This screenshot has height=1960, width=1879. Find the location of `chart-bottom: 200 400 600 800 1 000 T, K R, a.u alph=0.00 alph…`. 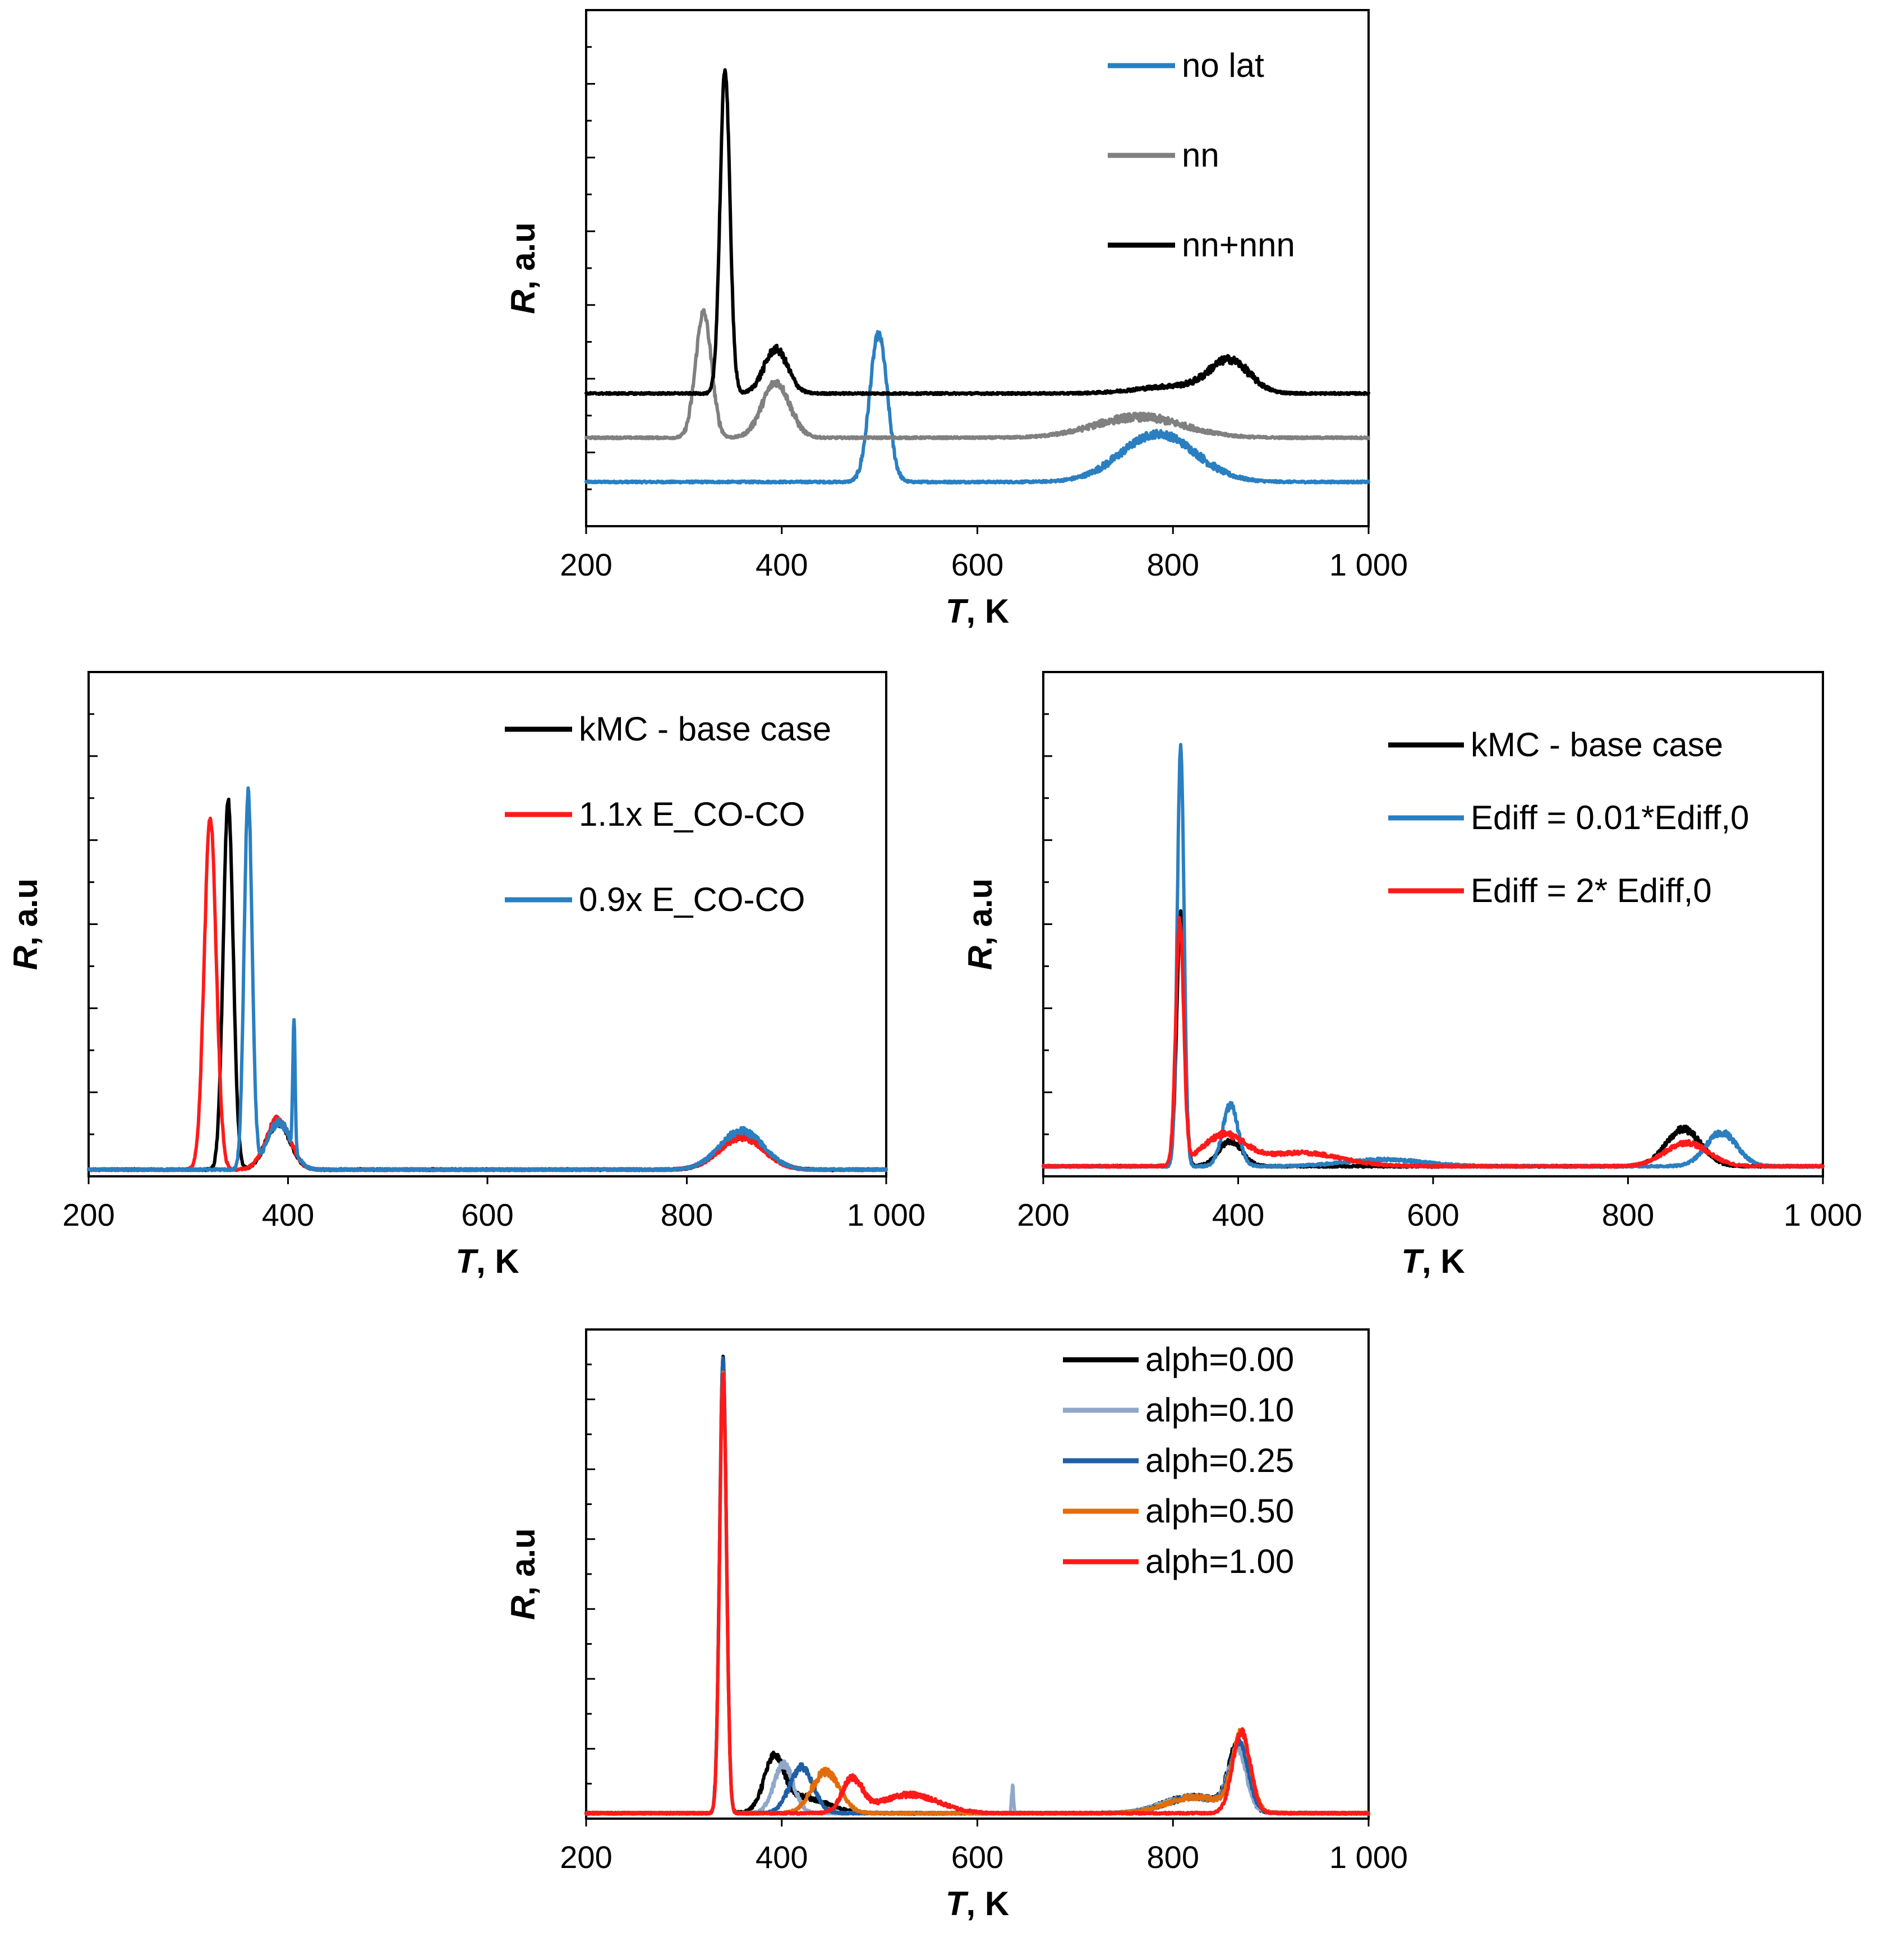

chart-bottom: 200 400 600 800 1 000 T, K R, a.u alph=0.00 alph… is located at coordinates (956, 1625).